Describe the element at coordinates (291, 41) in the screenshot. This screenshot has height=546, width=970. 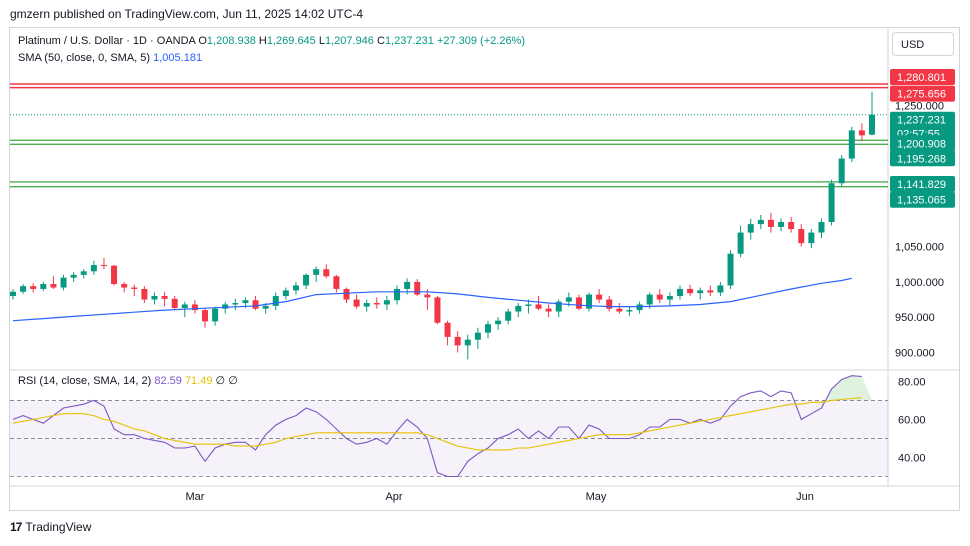
I see `high-value: 1,269.645` at that location.